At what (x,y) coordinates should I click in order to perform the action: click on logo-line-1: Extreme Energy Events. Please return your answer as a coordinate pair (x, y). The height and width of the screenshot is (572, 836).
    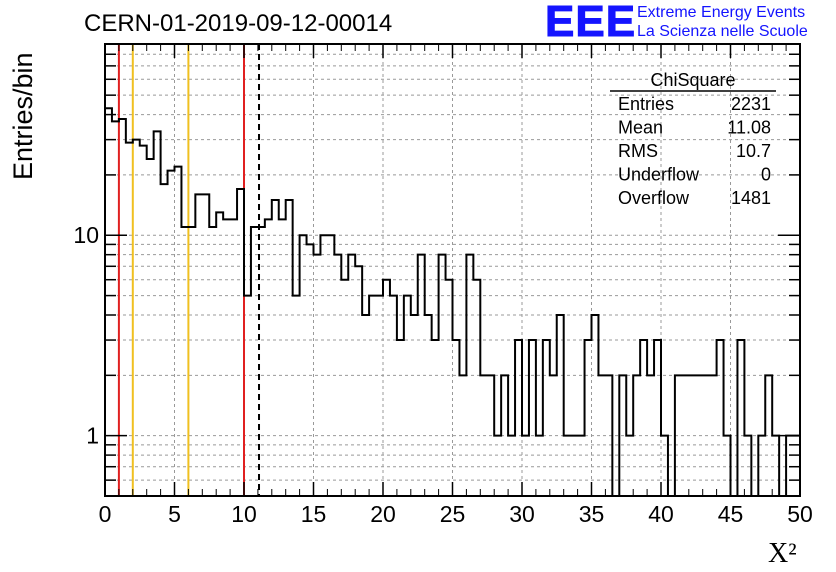
    Looking at the image, I should click on (721, 12).